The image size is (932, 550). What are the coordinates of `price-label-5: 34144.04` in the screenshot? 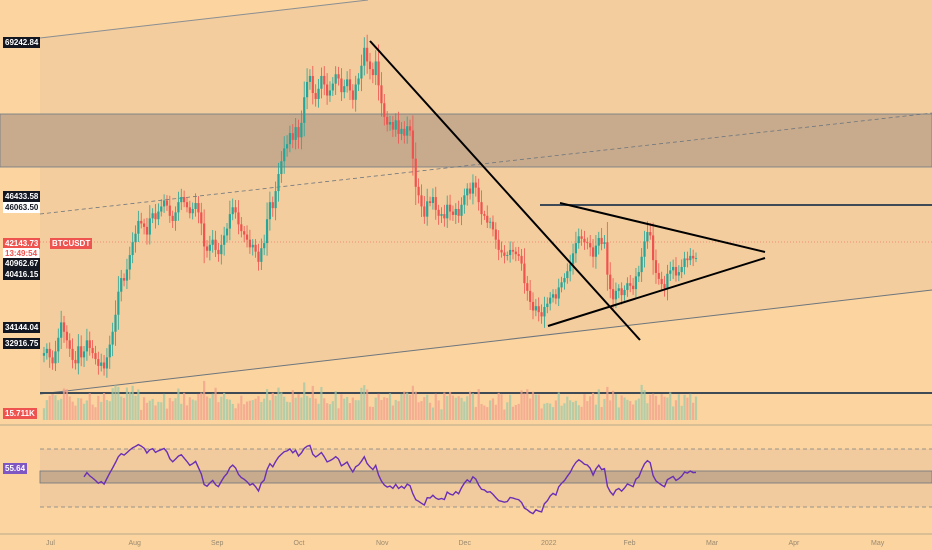 It's located at (22, 327).